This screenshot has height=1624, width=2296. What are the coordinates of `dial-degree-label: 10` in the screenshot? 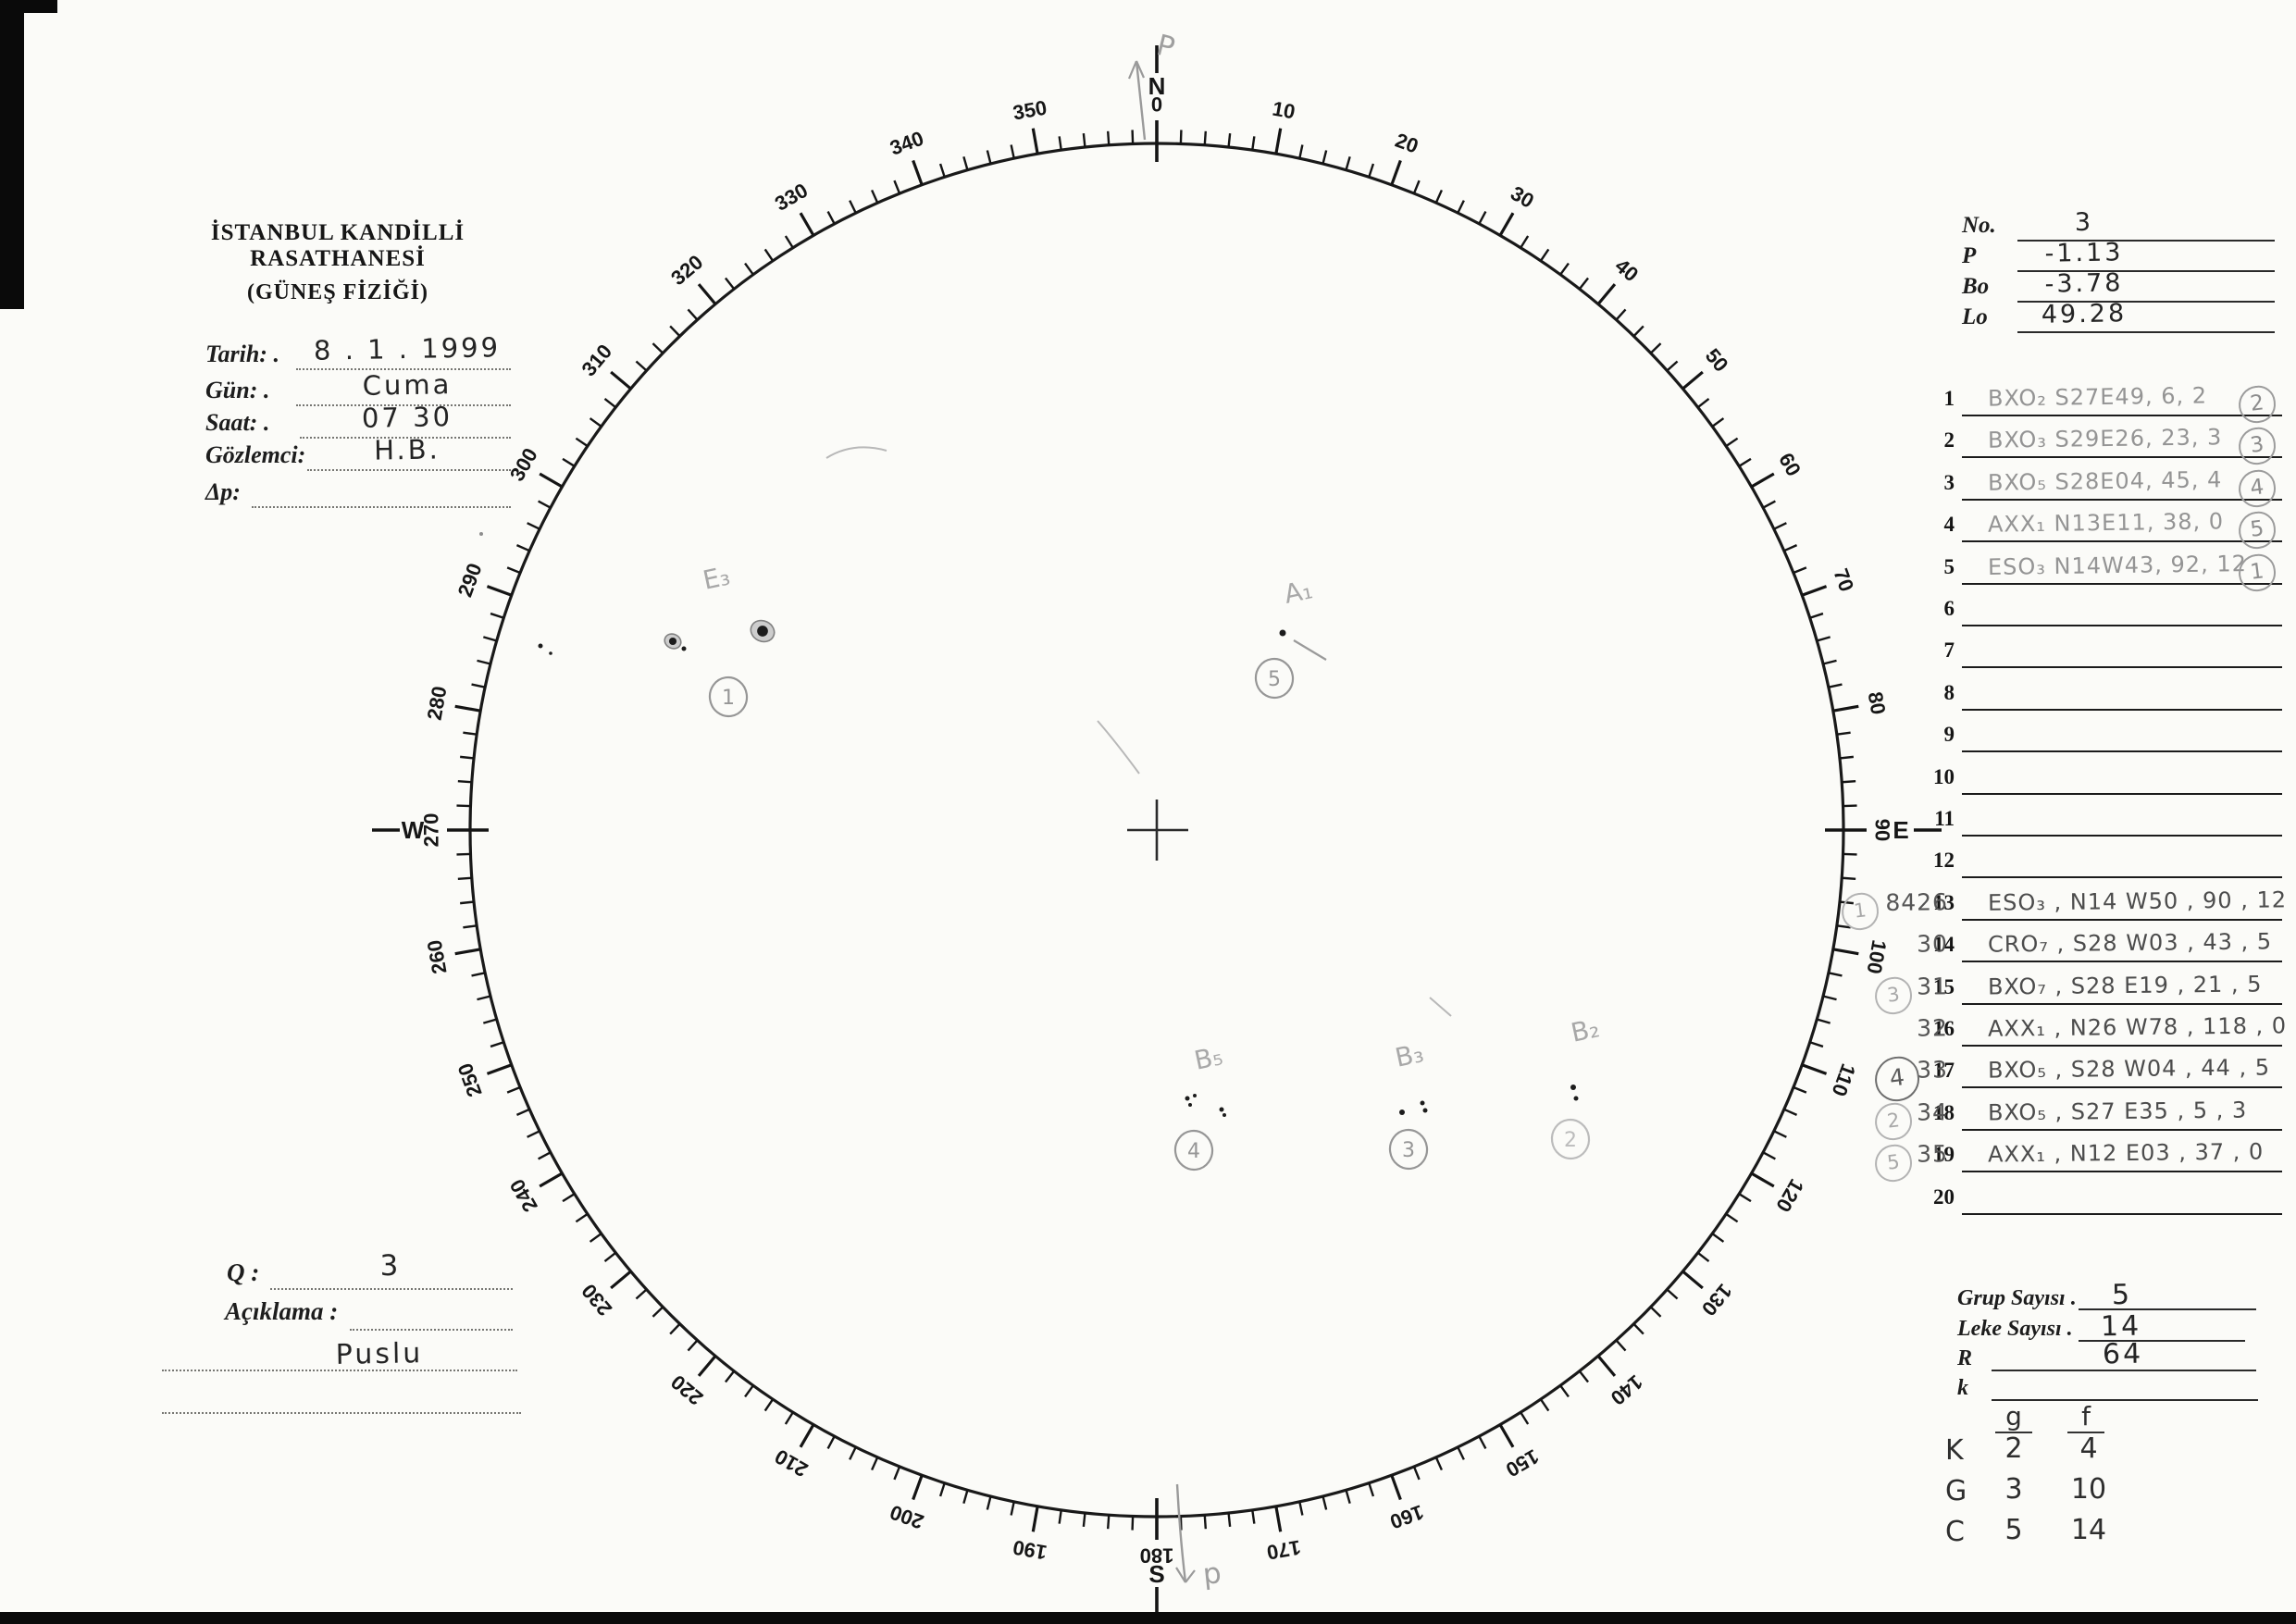 It's located at (1284, 110).